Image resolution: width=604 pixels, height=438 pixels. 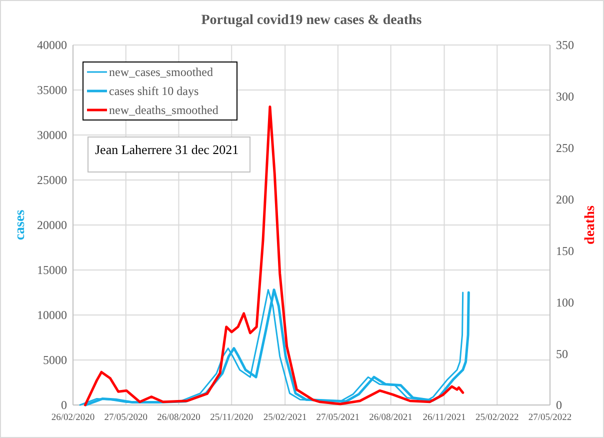 What do you see at coordinates (562, 353) in the screenshot?
I see `y2-tick-label: 50` at bounding box center [562, 353].